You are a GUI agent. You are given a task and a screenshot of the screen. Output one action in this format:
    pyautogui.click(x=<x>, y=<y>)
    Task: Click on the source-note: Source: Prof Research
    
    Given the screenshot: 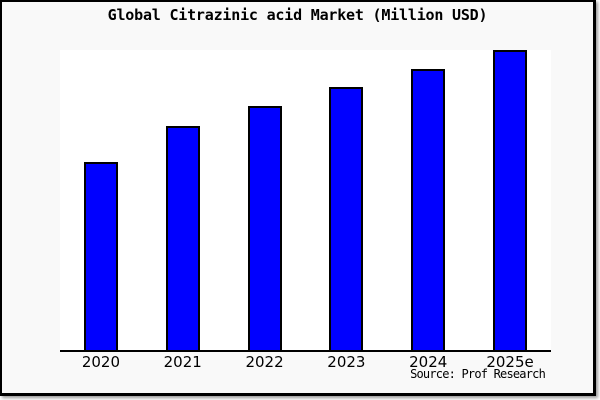 What is the action you would take?
    pyautogui.click(x=478, y=374)
    